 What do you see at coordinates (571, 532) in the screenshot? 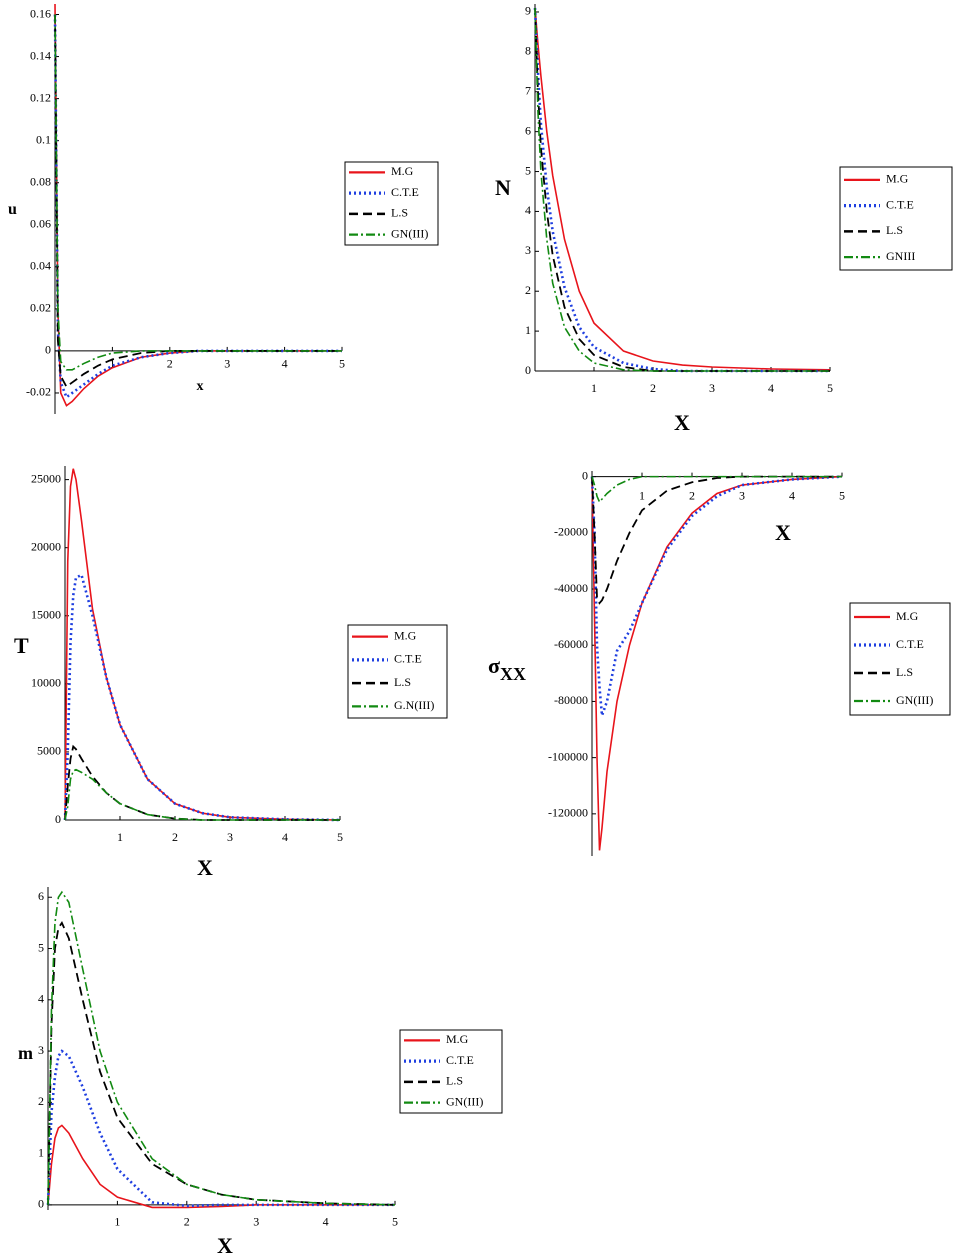
I see `y-tick-label: -20000` at bounding box center [571, 532].